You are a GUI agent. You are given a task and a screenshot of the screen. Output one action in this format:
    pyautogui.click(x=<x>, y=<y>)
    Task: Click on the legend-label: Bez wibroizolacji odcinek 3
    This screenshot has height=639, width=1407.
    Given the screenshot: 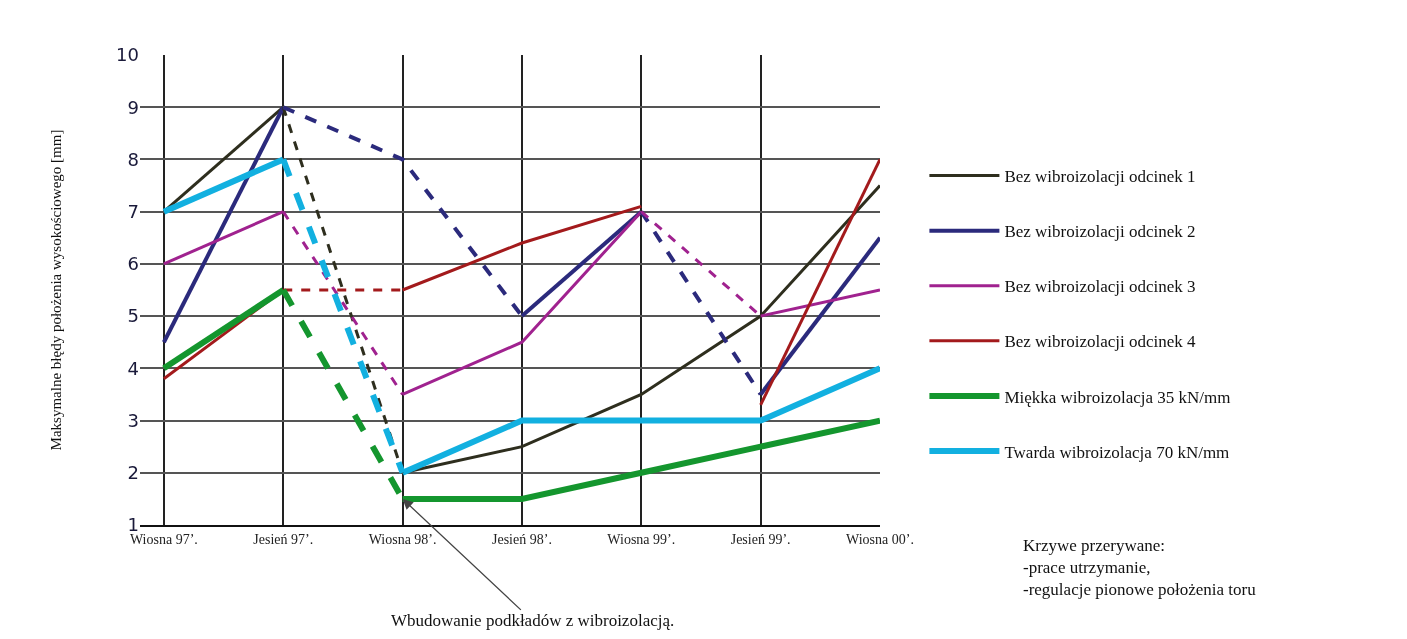 What is the action you would take?
    pyautogui.click(x=1100, y=287)
    